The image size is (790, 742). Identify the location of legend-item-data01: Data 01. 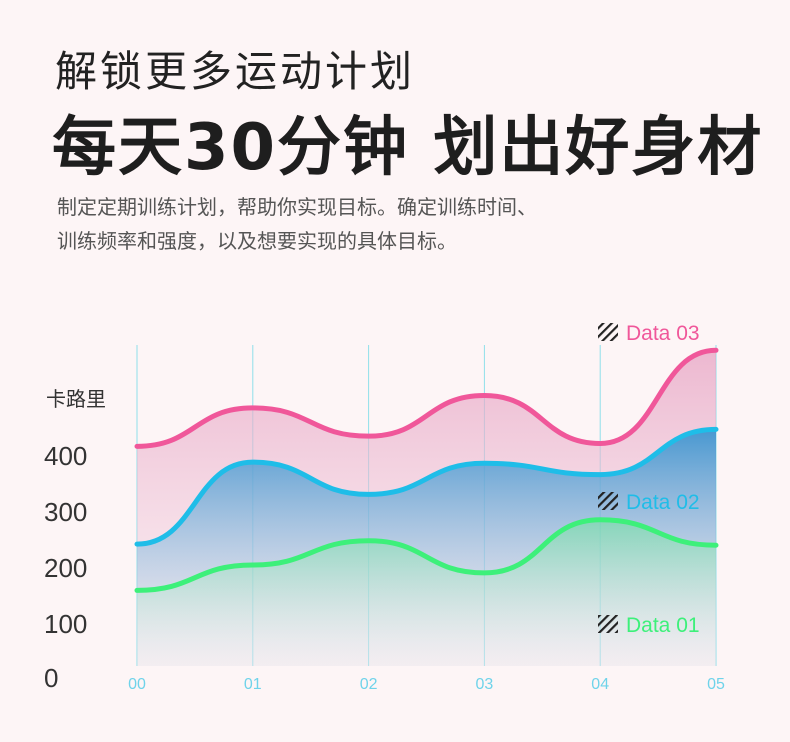
(649, 625).